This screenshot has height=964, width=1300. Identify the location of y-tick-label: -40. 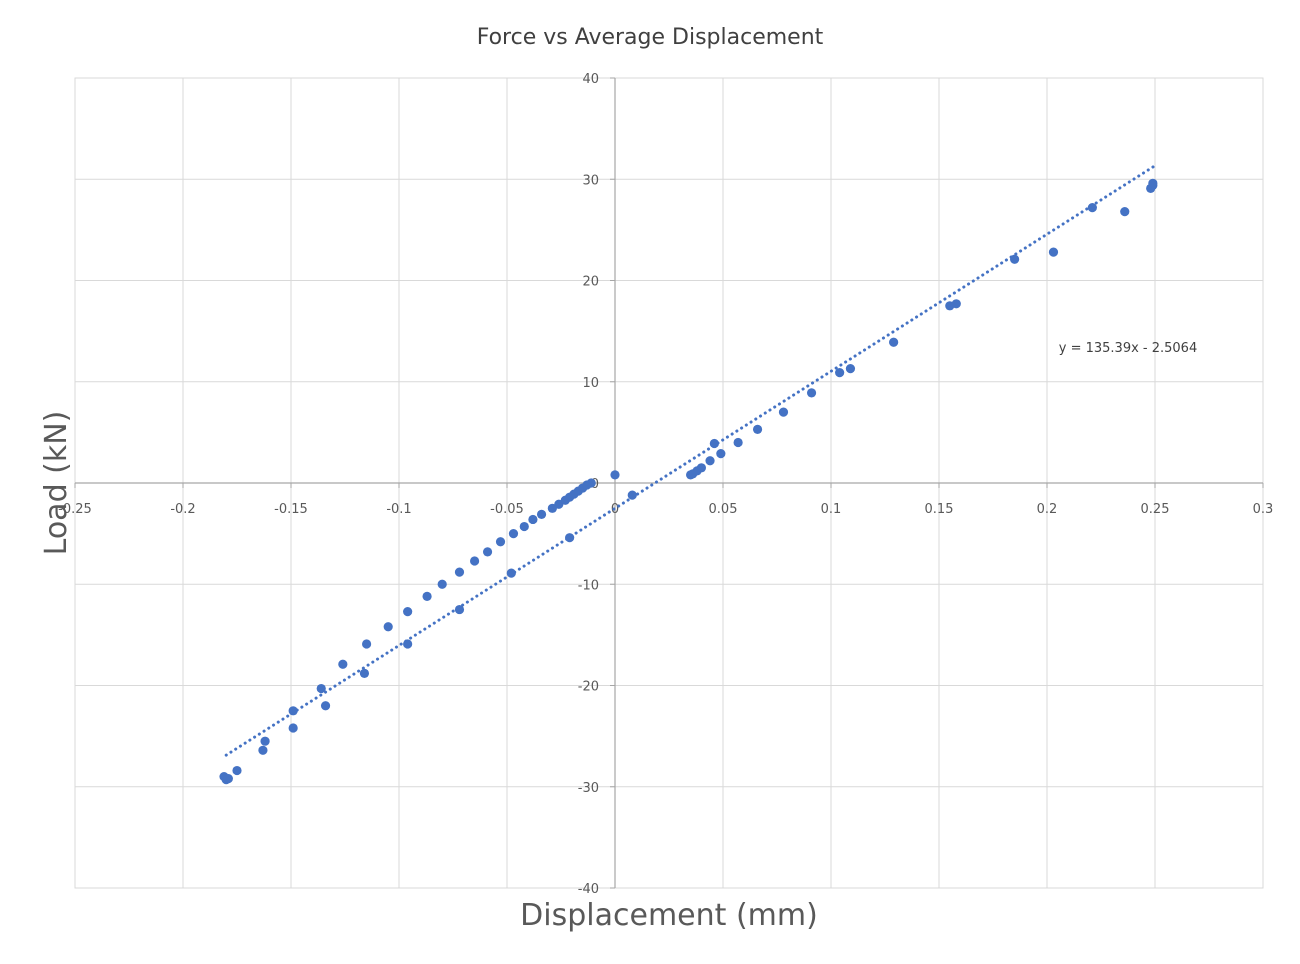
(588, 889).